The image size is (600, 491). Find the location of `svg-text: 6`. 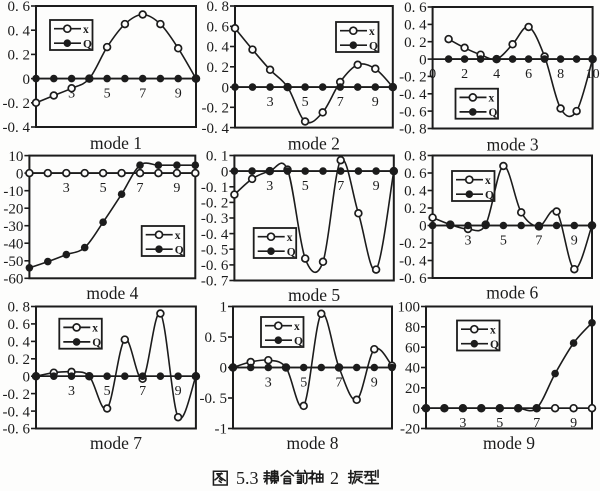

svg-text: 6 is located at coordinates (528, 74).